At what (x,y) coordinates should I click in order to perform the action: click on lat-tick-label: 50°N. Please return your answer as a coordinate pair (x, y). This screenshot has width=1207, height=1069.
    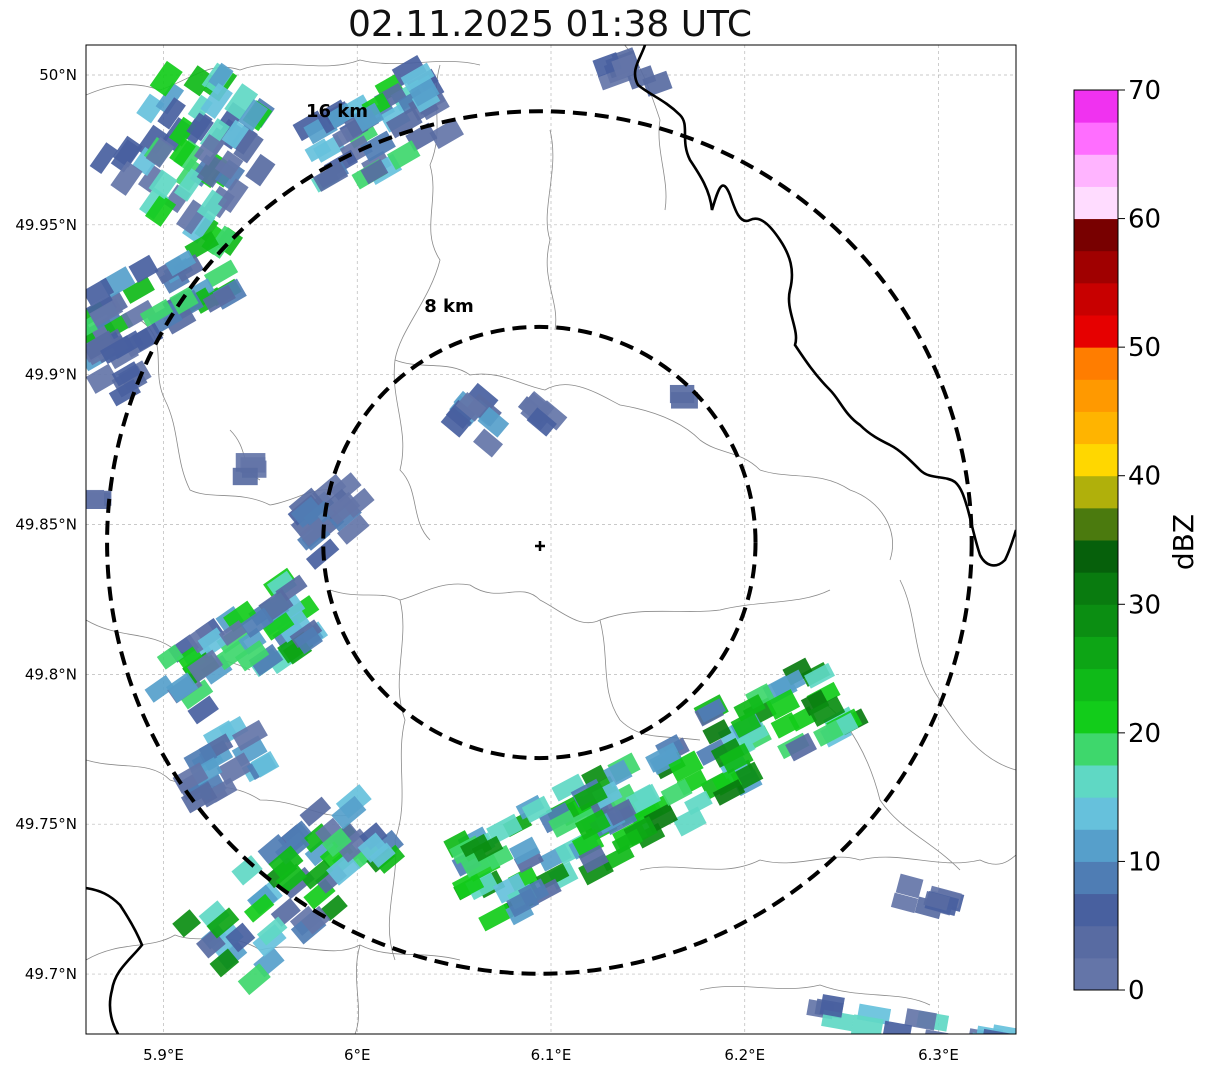
    Looking at the image, I should click on (58, 75).